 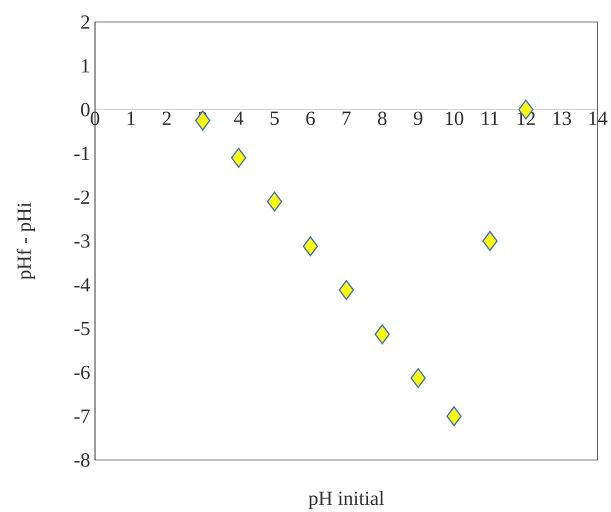 What do you see at coordinates (82, 416) in the screenshot?
I see `y-tick-label: -7` at bounding box center [82, 416].